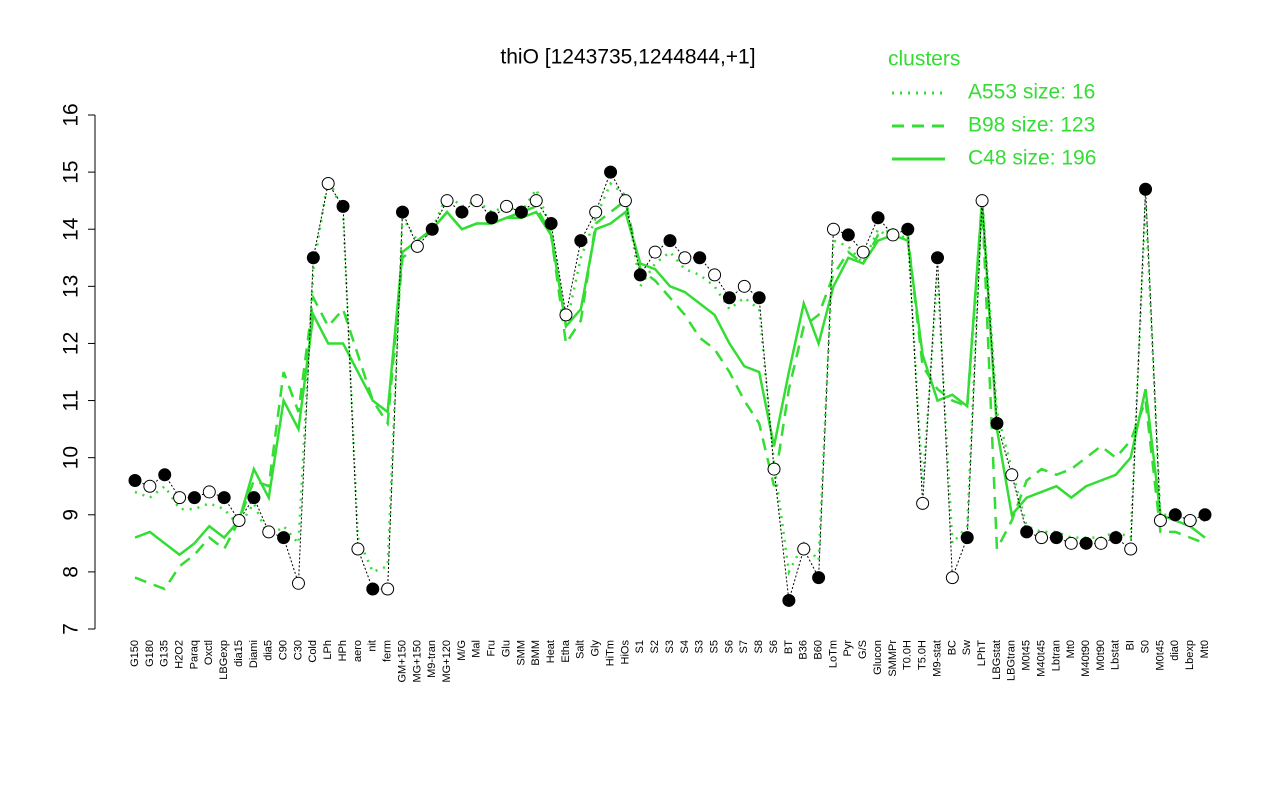  Describe the element at coordinates (447, 661) in the screenshot. I see `x-tick-label: MG+120` at that location.